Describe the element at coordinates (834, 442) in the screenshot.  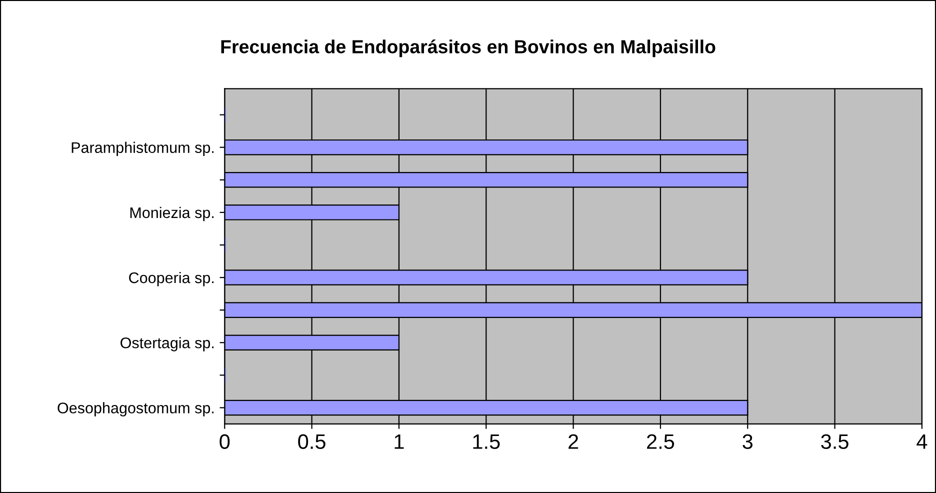
I see `x-tick-label: 3.5` at that location.